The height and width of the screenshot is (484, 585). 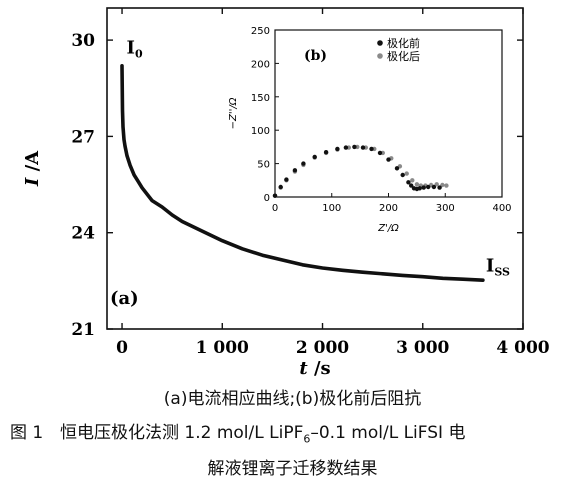 I want to click on y-axis-label: I /A, so click(x=32, y=168).